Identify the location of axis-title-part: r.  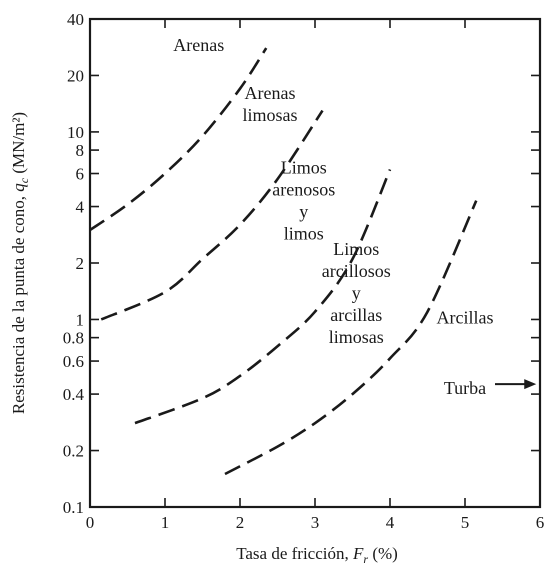
(365, 559).